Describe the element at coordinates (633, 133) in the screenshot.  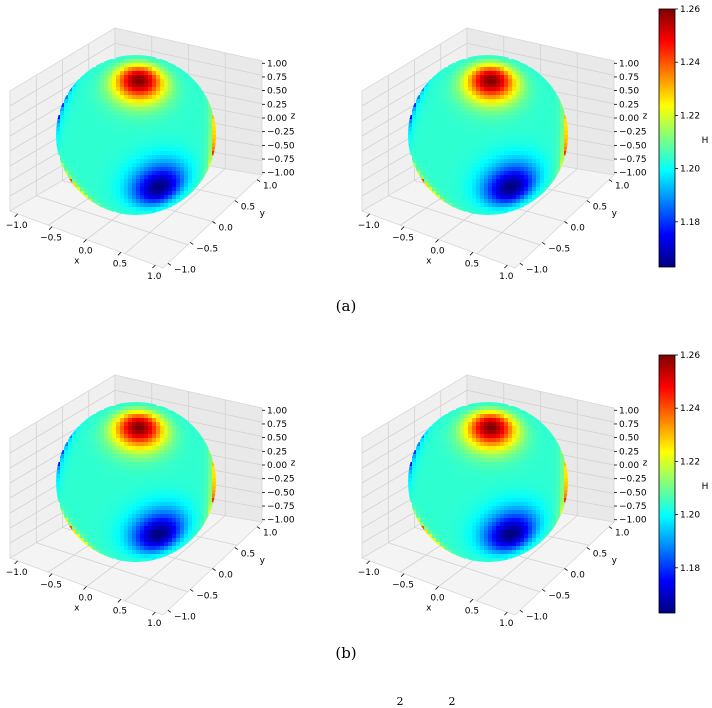
I see `z-tick-label: −0.25` at that location.